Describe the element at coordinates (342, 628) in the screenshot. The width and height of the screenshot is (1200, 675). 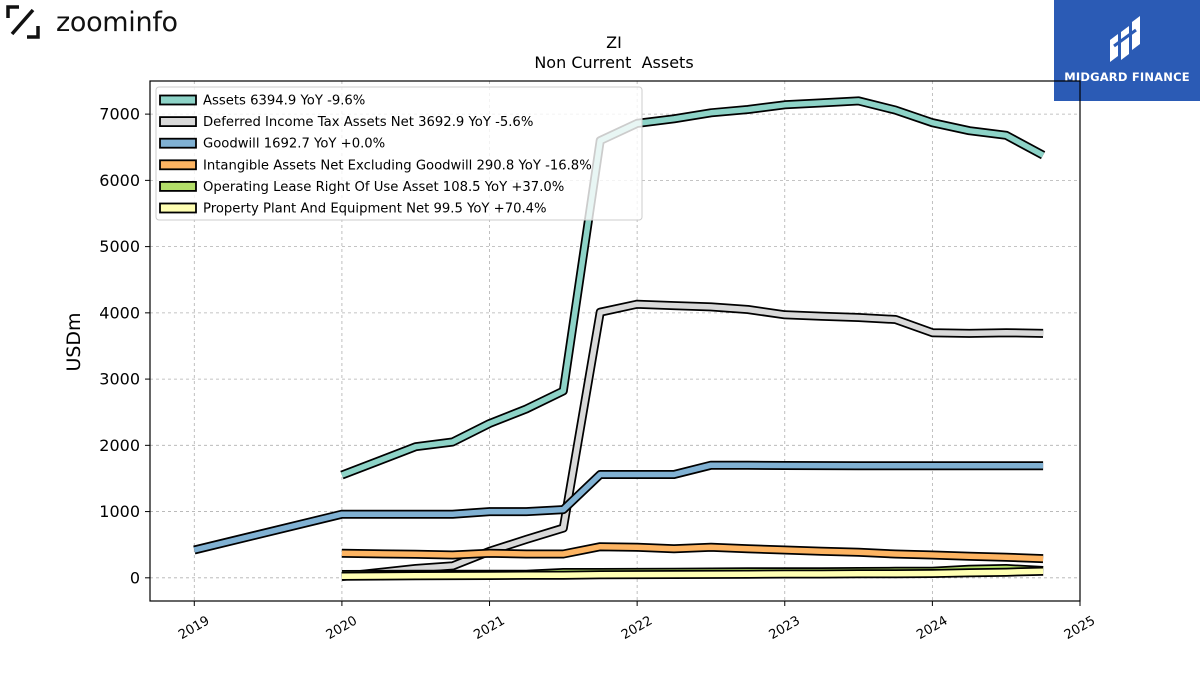
I see `x-tick-label: 2020` at that location.